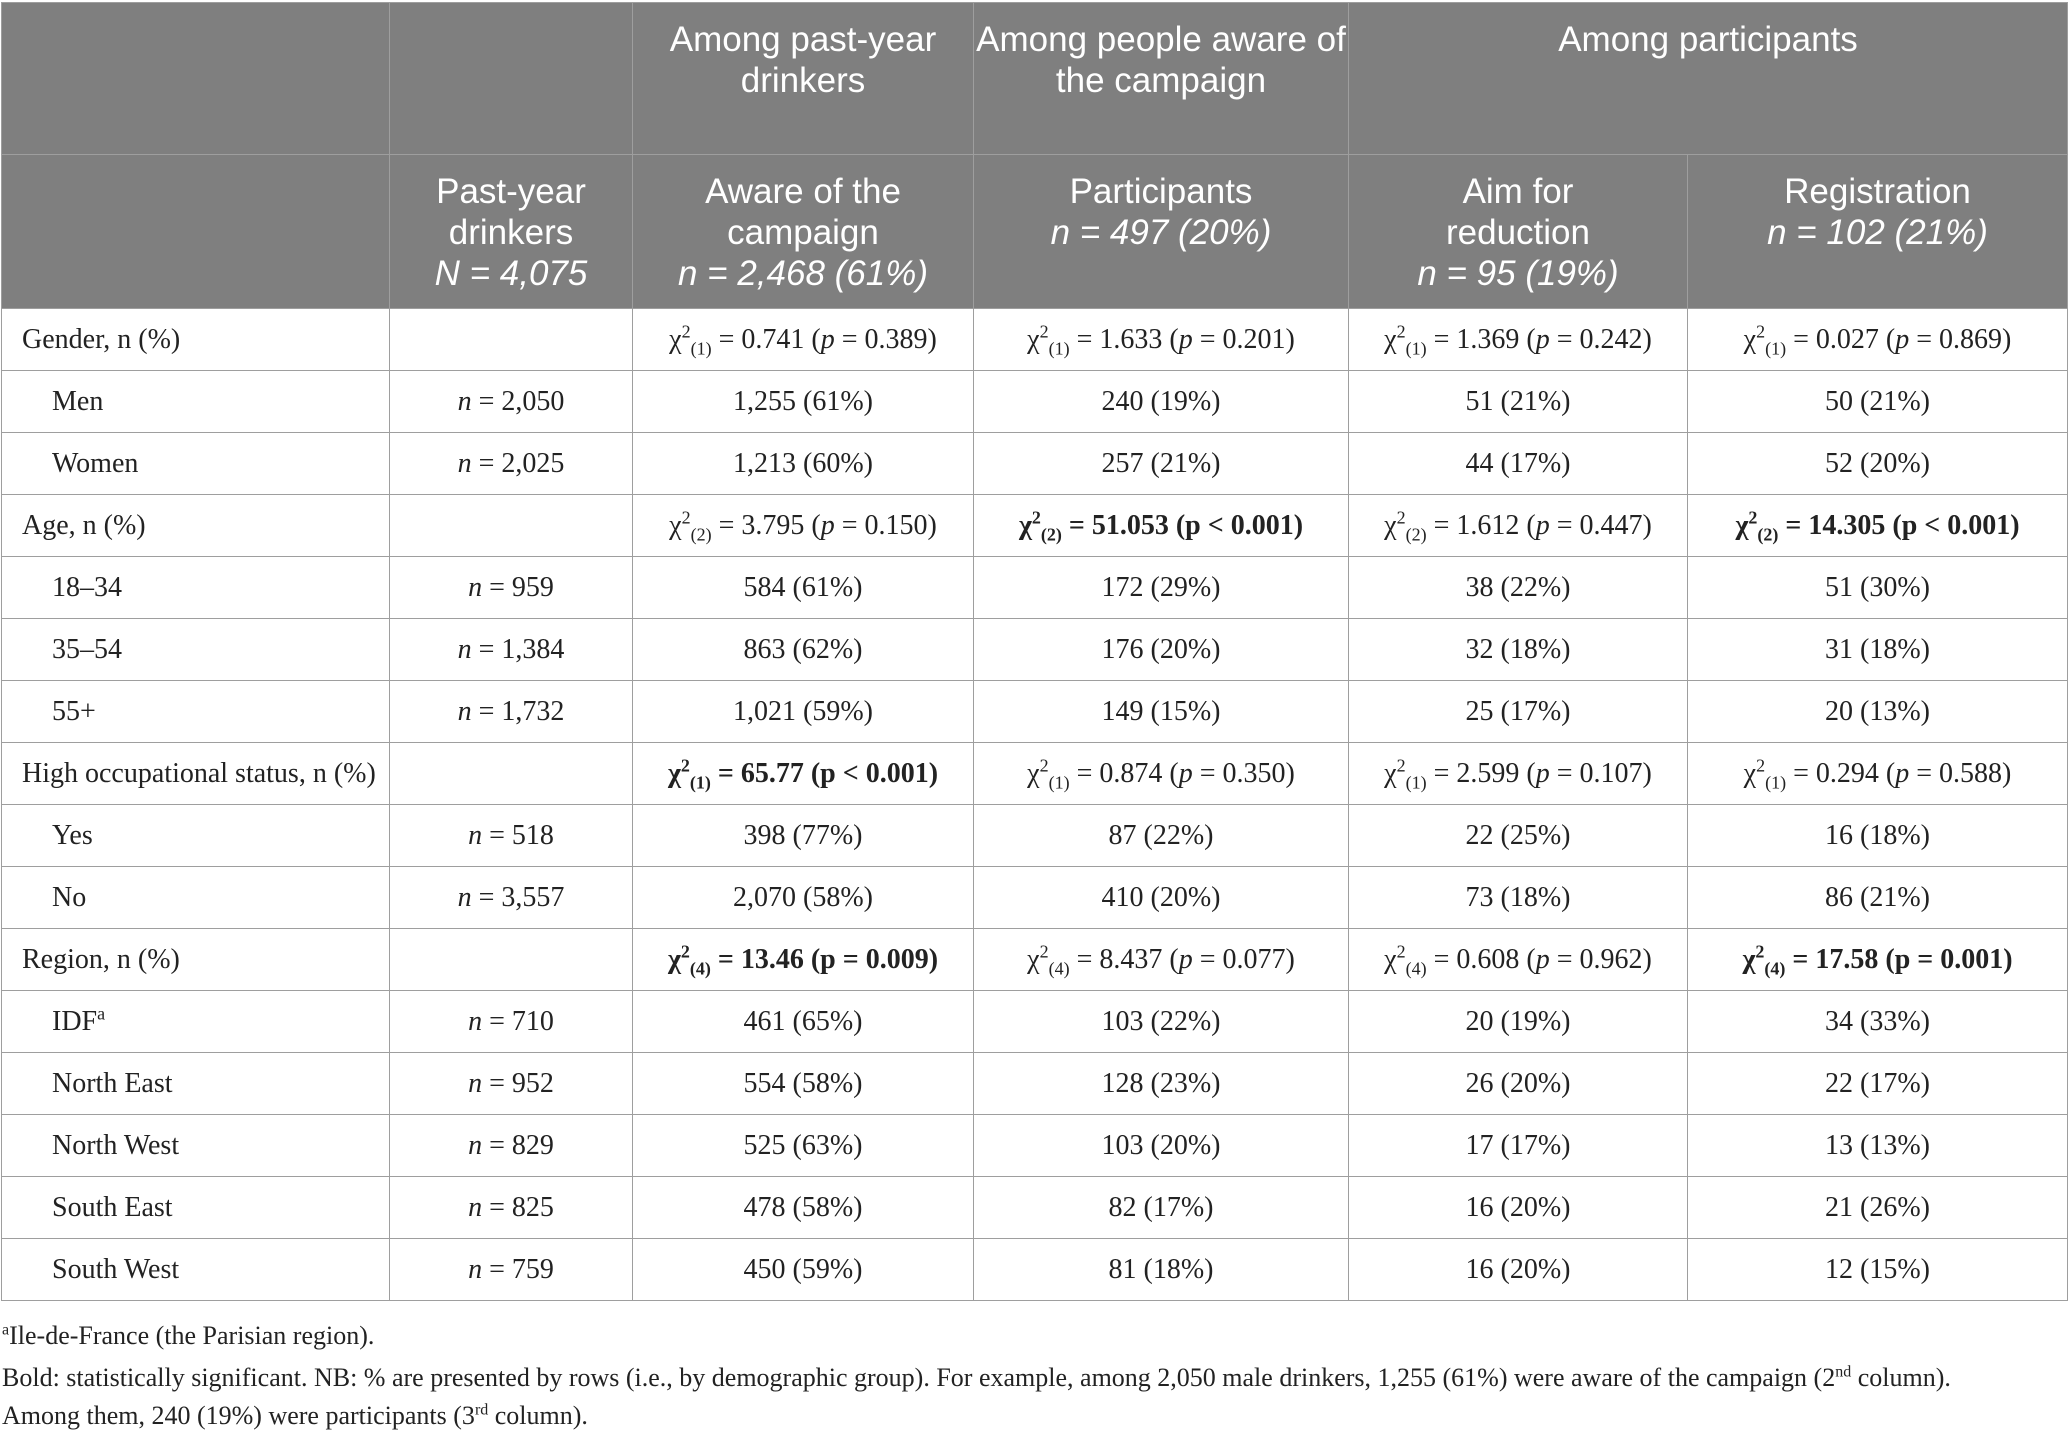 The image size is (2068, 1435). What do you see at coordinates (199, 773) in the screenshot?
I see `row-label-text: High occupational status, n (%)` at bounding box center [199, 773].